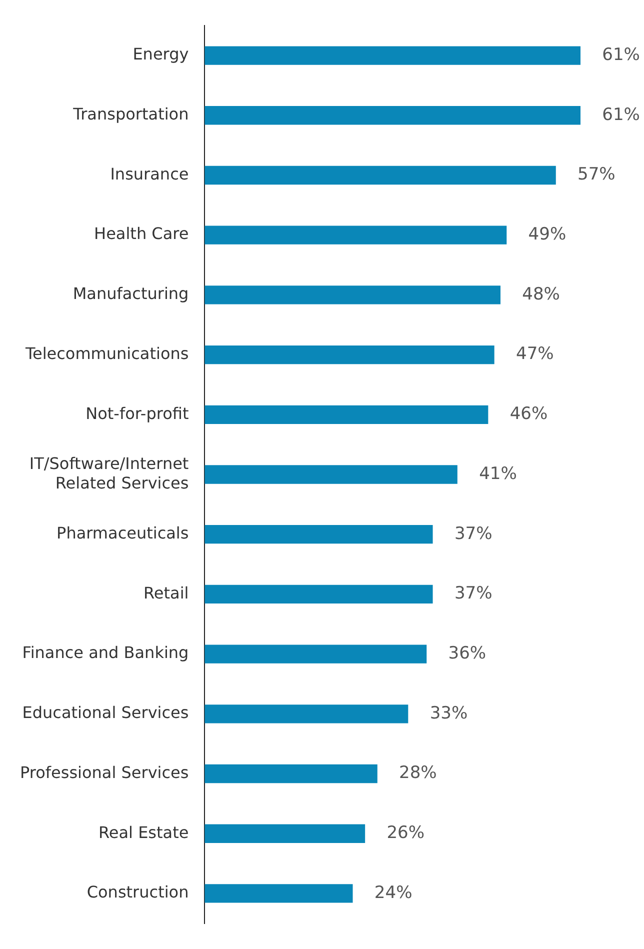  Describe the element at coordinates (141, 234) in the screenshot. I see `y-tick-label: Health Care` at that location.